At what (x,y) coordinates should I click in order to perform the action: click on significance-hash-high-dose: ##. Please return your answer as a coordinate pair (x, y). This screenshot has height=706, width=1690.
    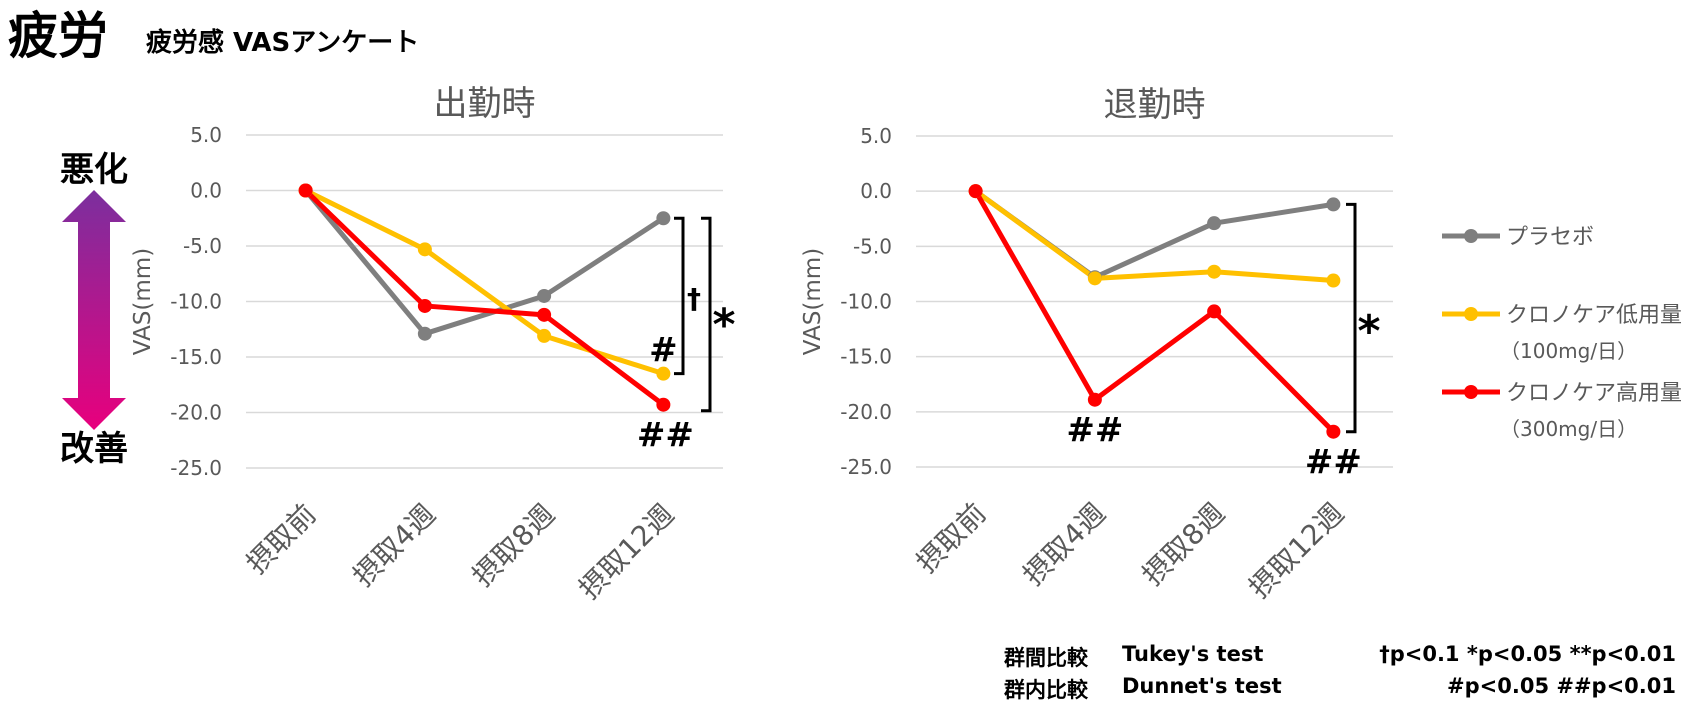
    Looking at the image, I should click on (665, 436).